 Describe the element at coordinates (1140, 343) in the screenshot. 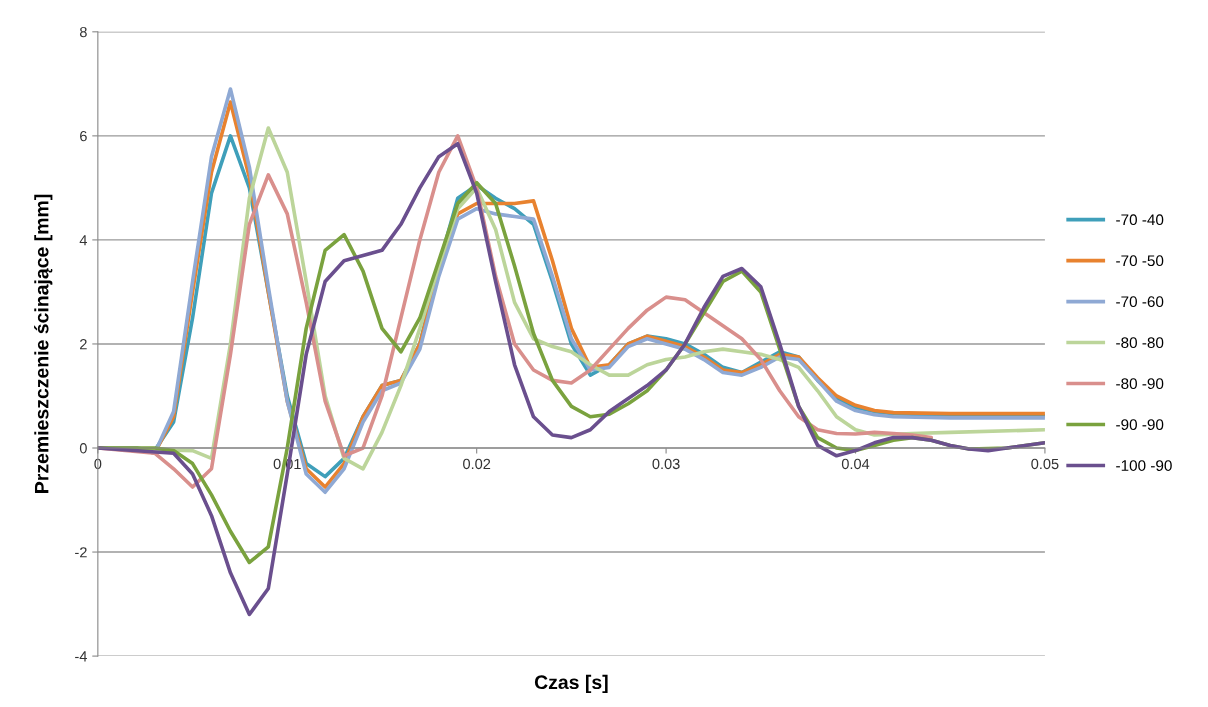

I see `legend-label: -80 -80` at that location.